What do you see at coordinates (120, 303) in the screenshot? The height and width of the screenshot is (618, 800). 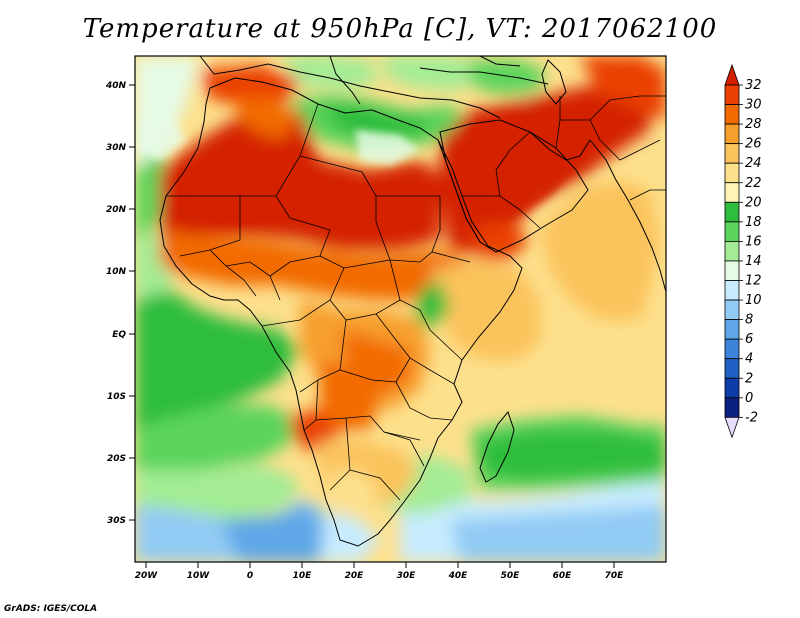 I see `latitude-axis: 40N 30N 20N 10N EQ 10S 20S 30S` at bounding box center [120, 303].